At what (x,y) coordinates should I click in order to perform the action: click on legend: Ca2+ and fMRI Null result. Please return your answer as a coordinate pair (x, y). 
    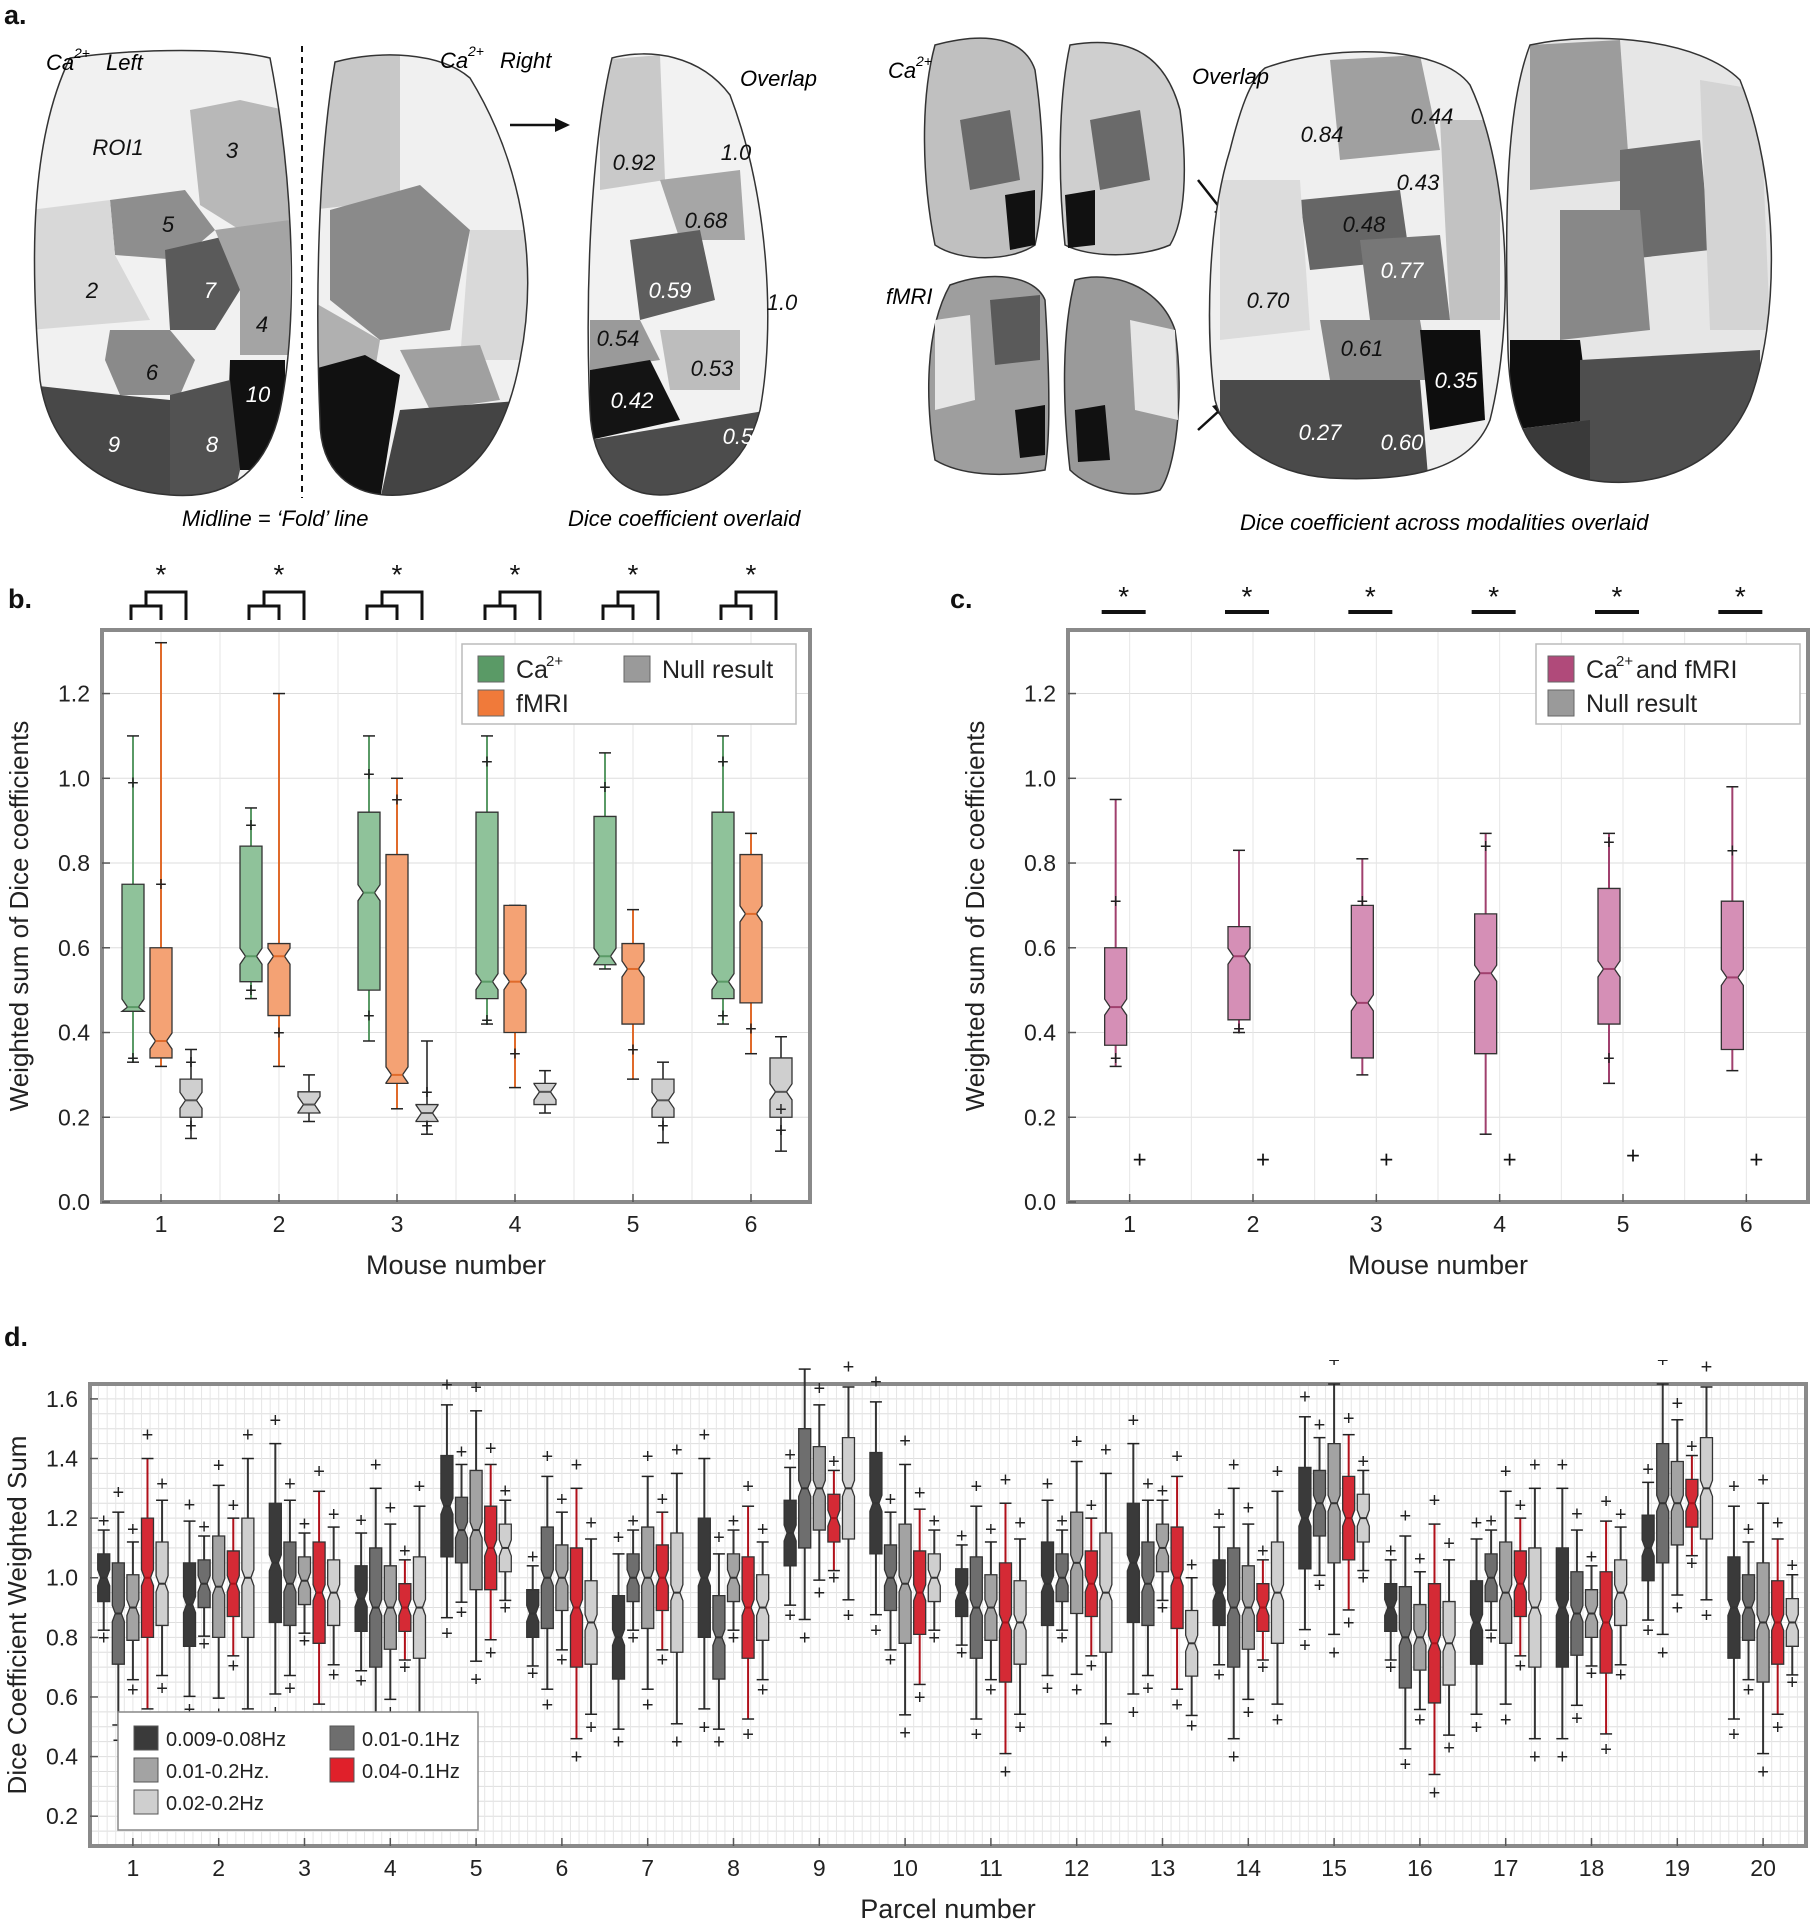
    Looking at the image, I should click on (1668, 684).